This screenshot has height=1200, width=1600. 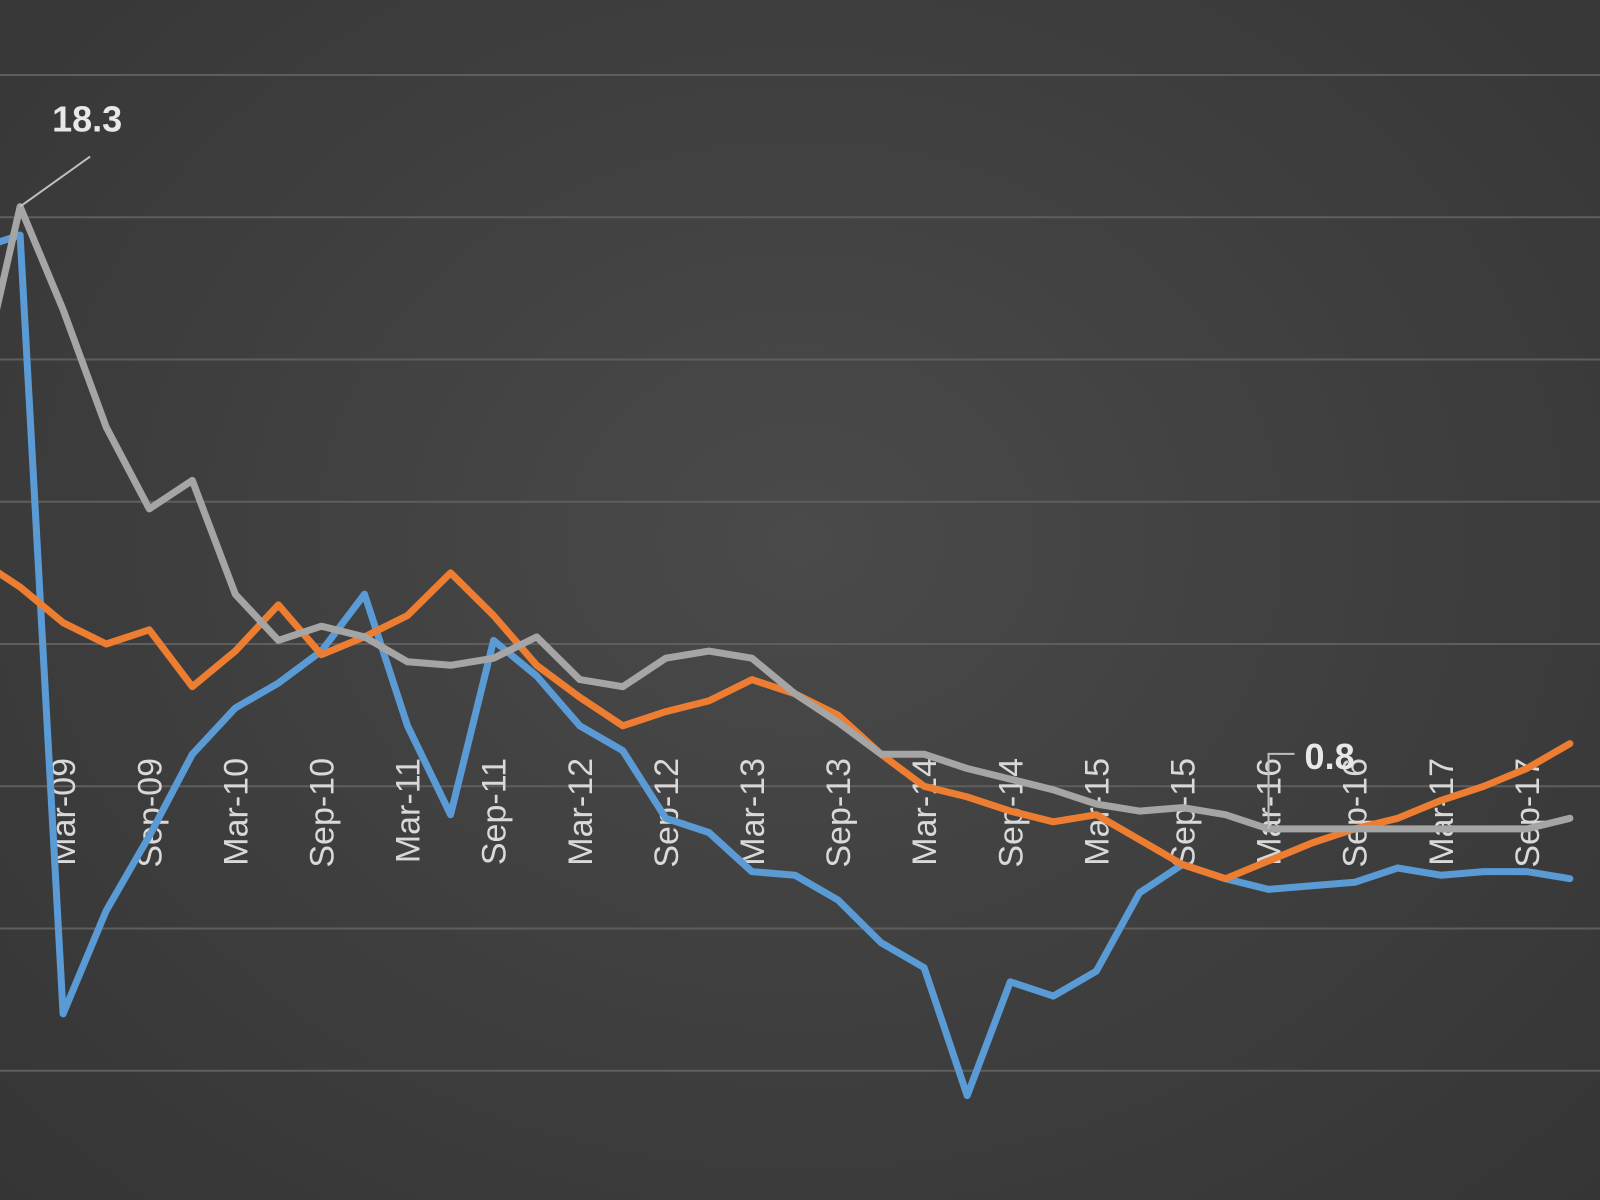 I want to click on x-tick-label: Mar-10, so click(x=236, y=812).